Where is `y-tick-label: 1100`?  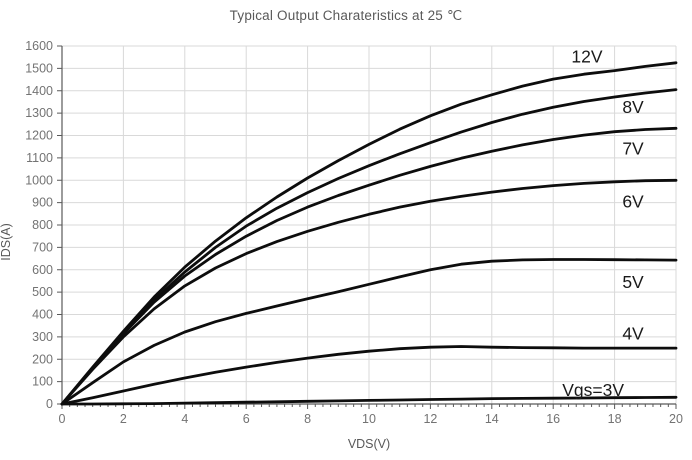
y-tick-label: 1100 is located at coordinates (39, 158).